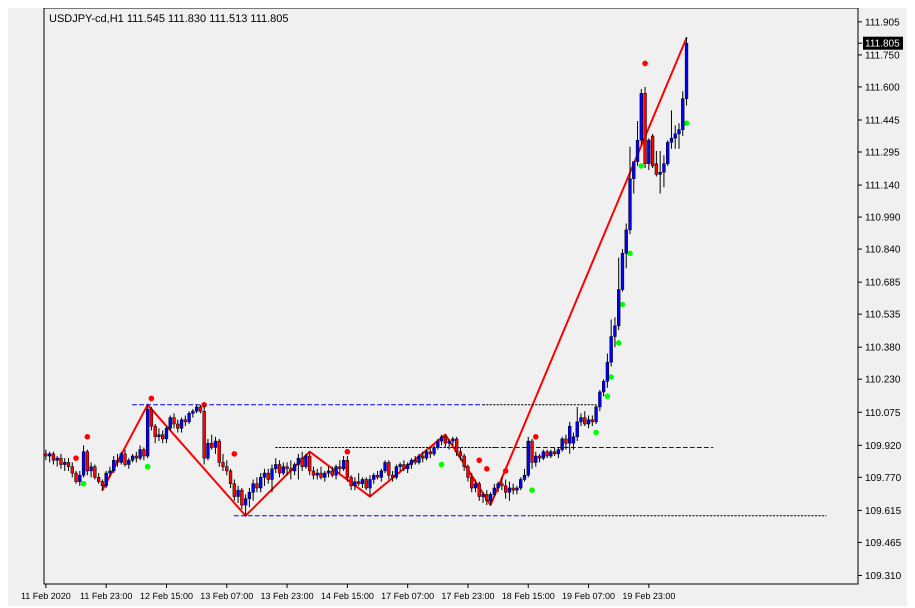 Image resolution: width=915 pixels, height=608 pixels. I want to click on y-tick-label: 109.615, so click(883, 511).